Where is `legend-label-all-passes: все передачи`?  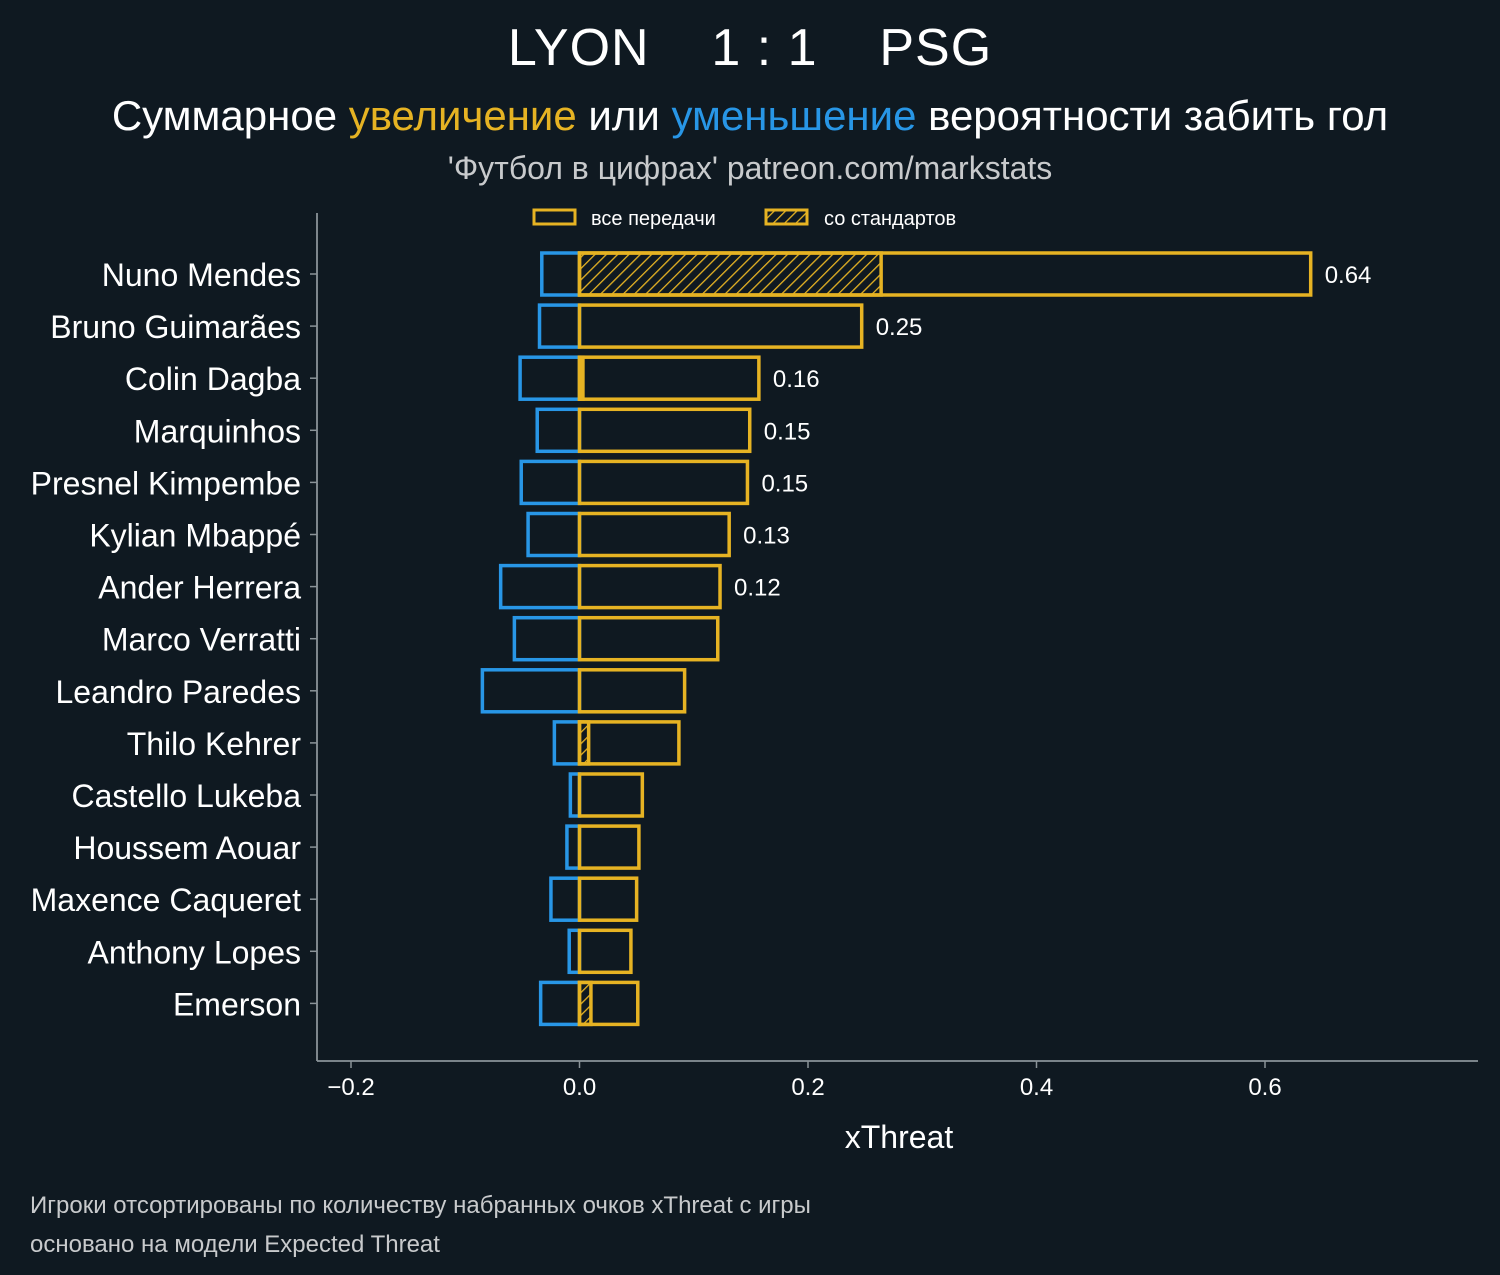 legend-label-all-passes: все передачи is located at coordinates (653, 219).